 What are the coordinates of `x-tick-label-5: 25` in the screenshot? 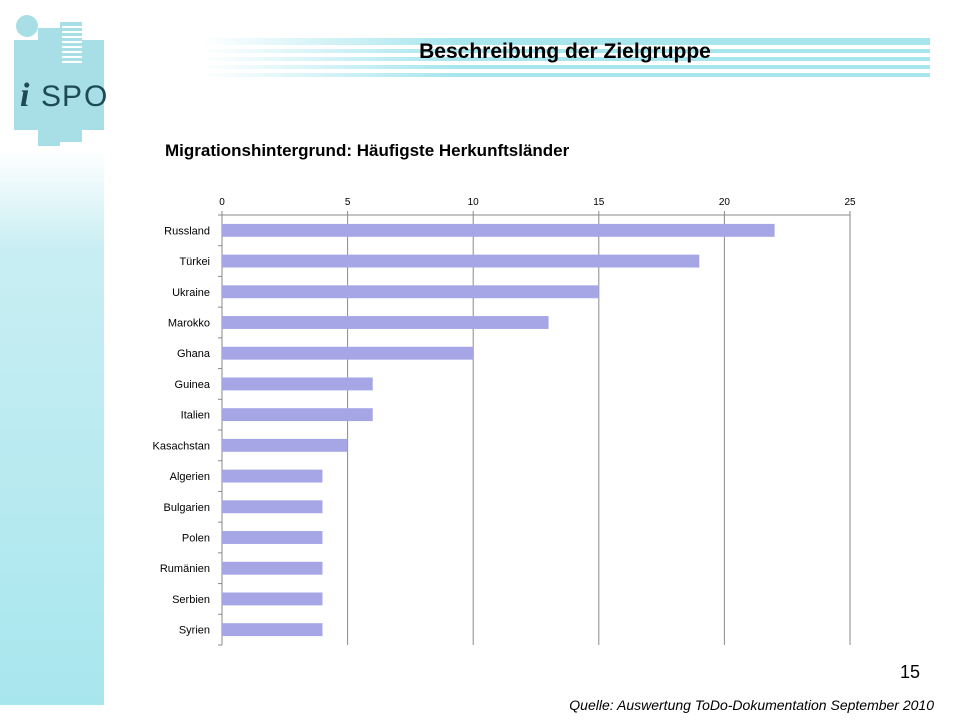 It's located at (850, 202).